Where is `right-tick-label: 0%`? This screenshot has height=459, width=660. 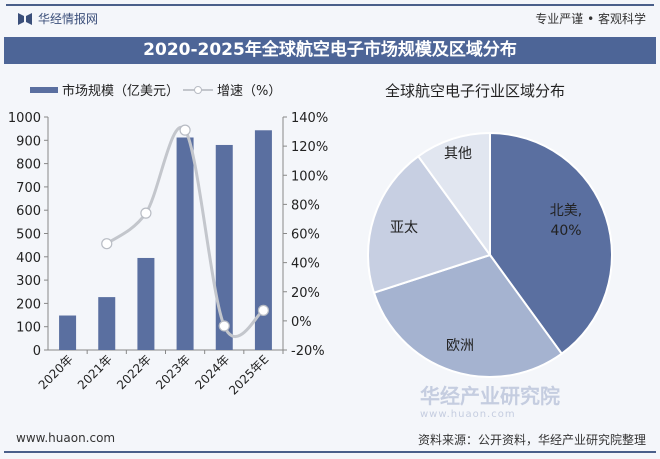
right-tick-label: 0% is located at coordinates (301, 322).